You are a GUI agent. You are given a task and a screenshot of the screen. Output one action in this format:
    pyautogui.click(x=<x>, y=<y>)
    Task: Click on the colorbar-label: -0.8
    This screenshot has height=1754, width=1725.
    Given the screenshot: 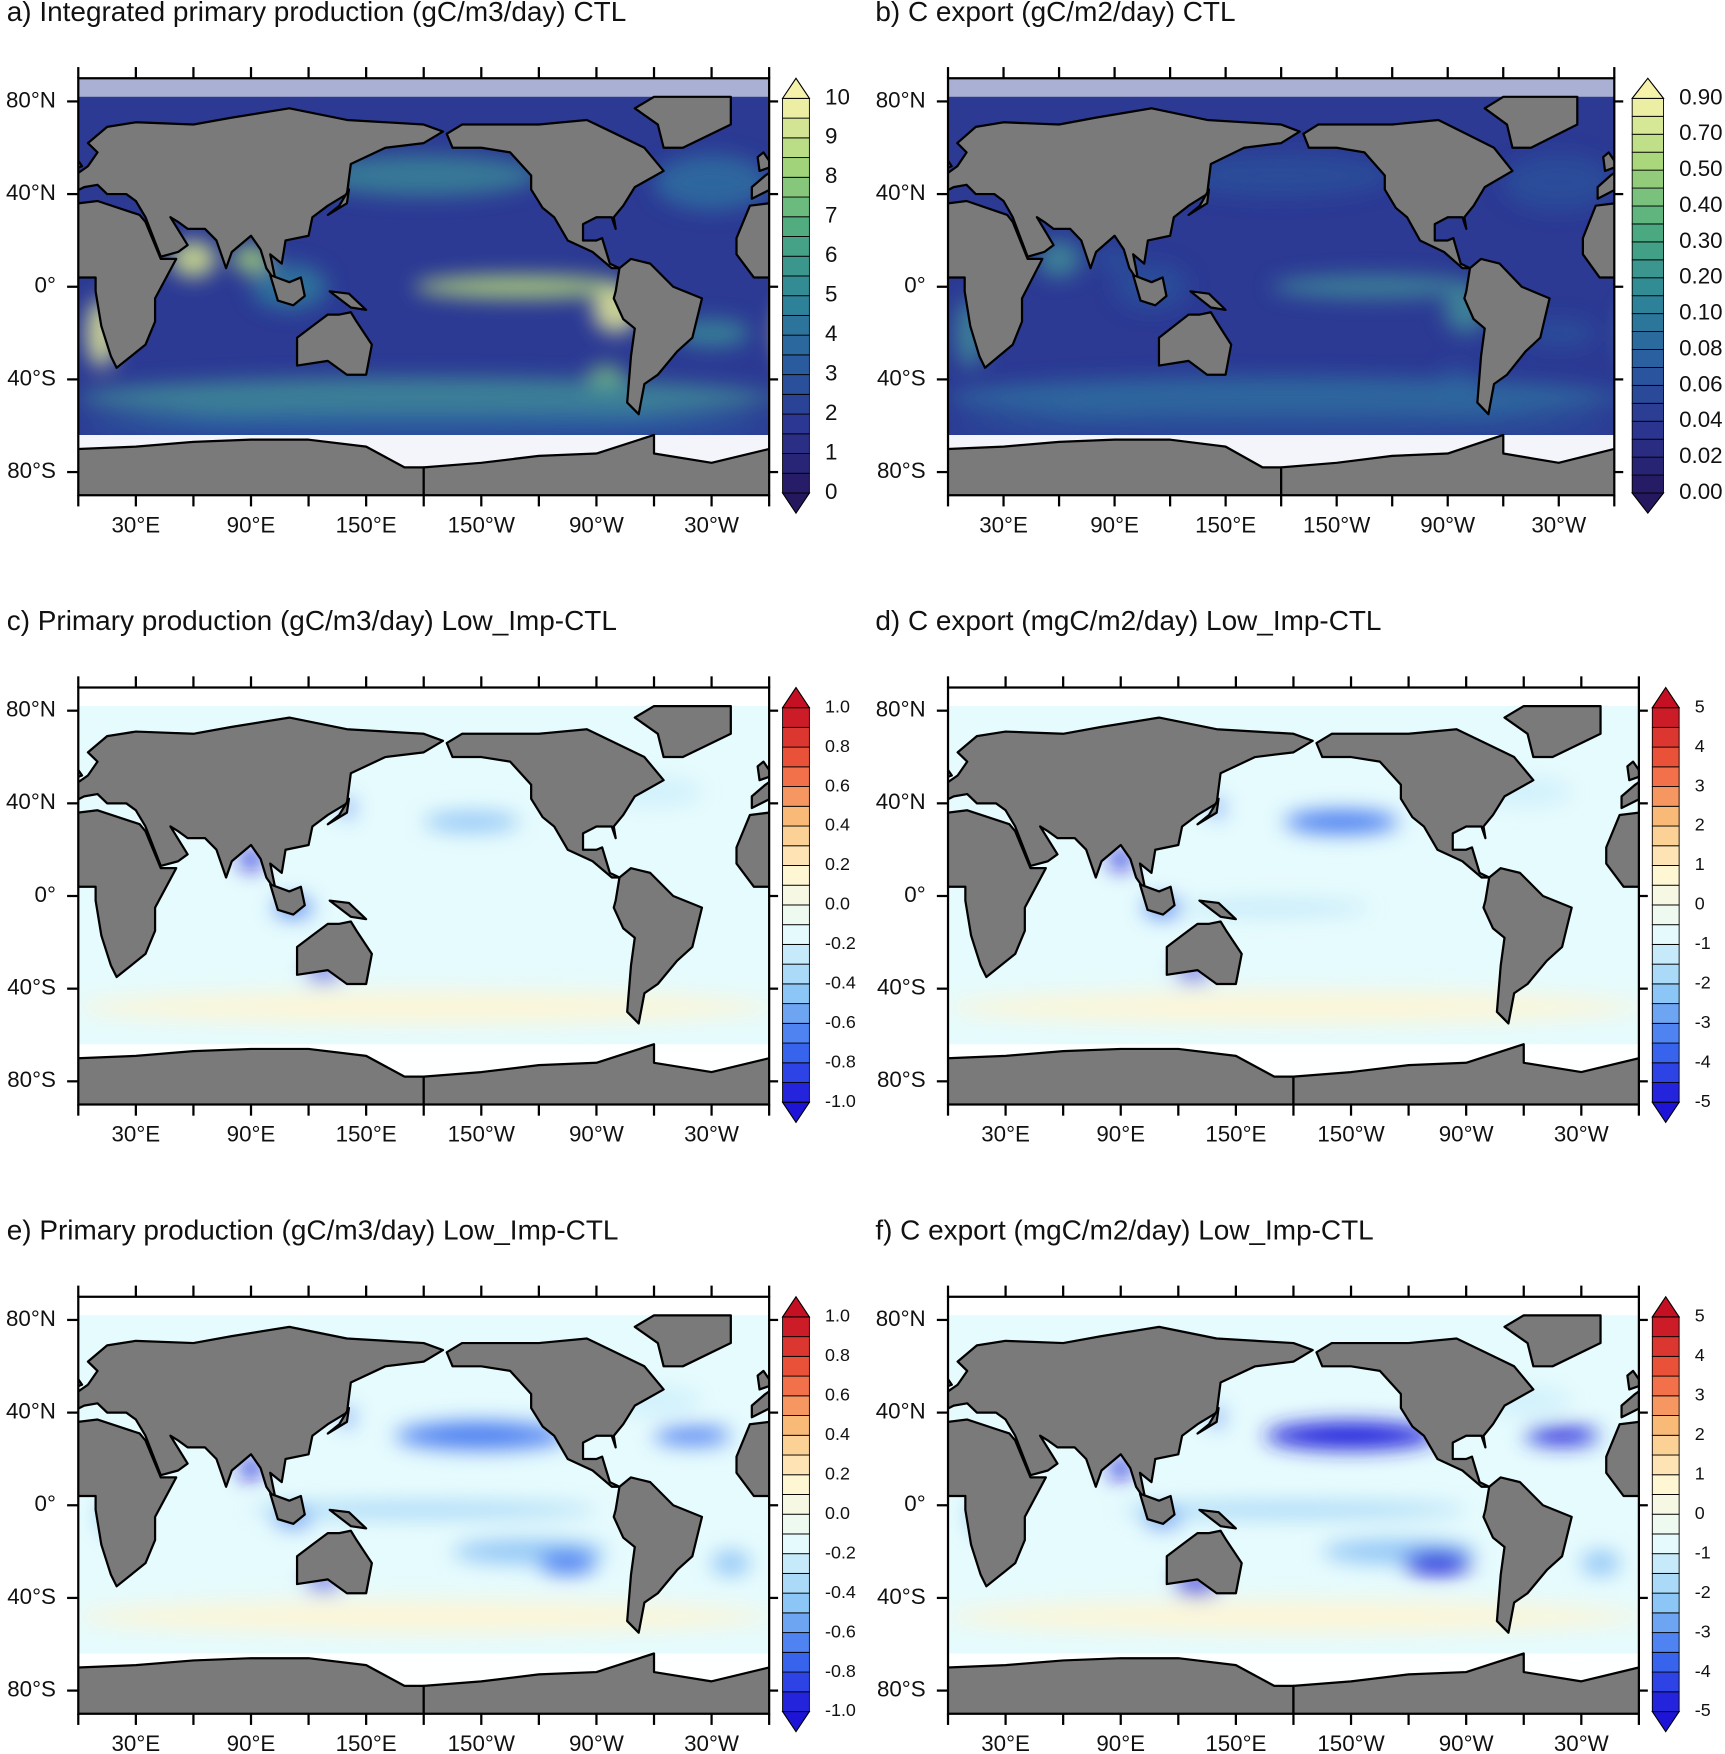 What is the action you would take?
    pyautogui.click(x=840, y=1062)
    